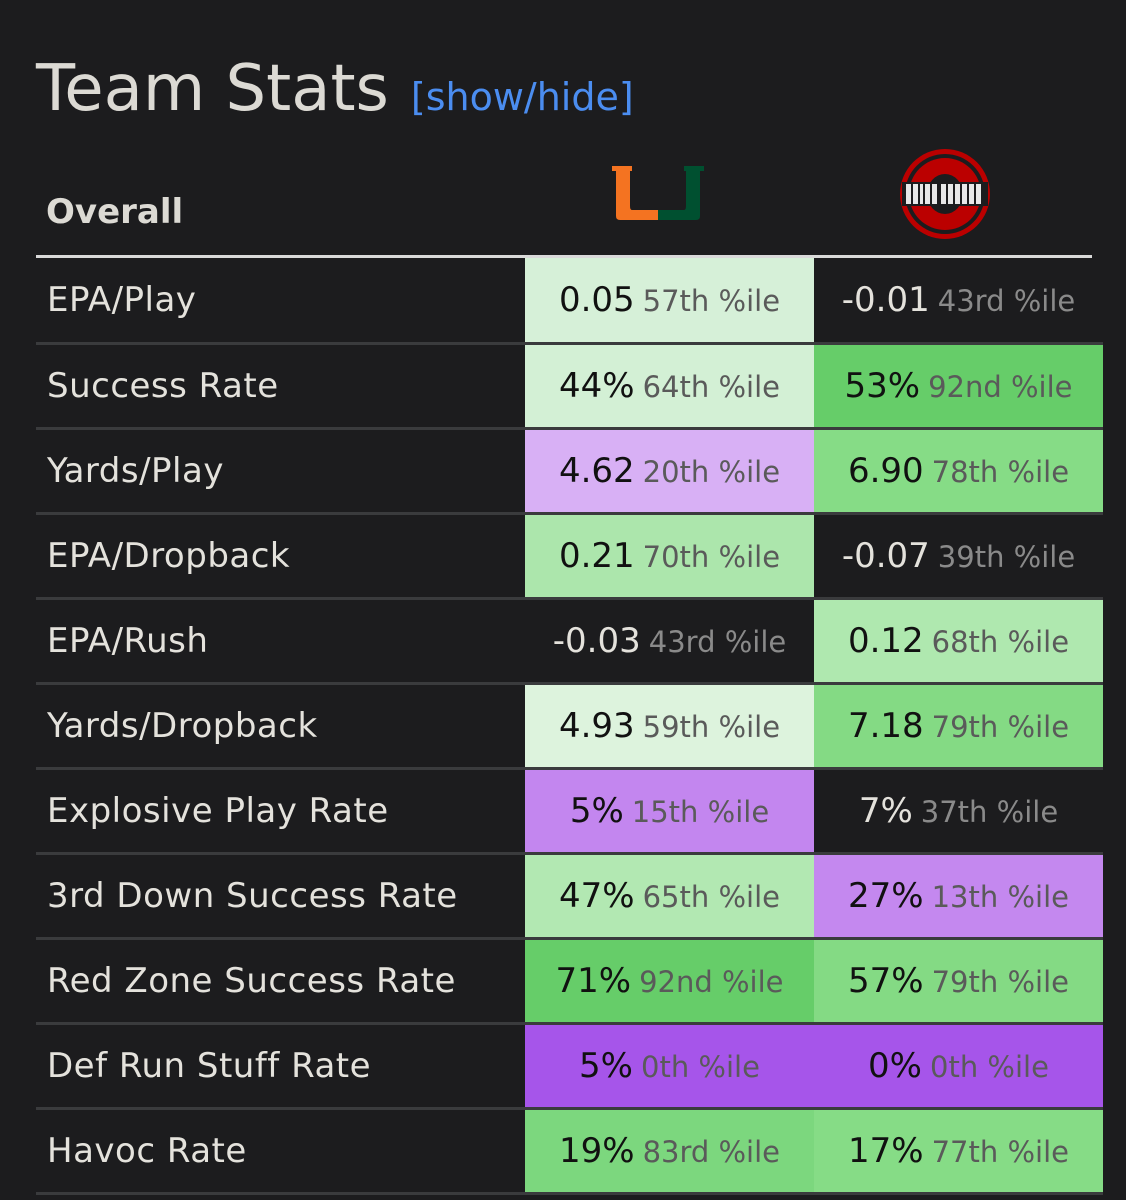  Describe the element at coordinates (711, 386) in the screenshot. I see `stat-percentile: 64th %ile` at that location.